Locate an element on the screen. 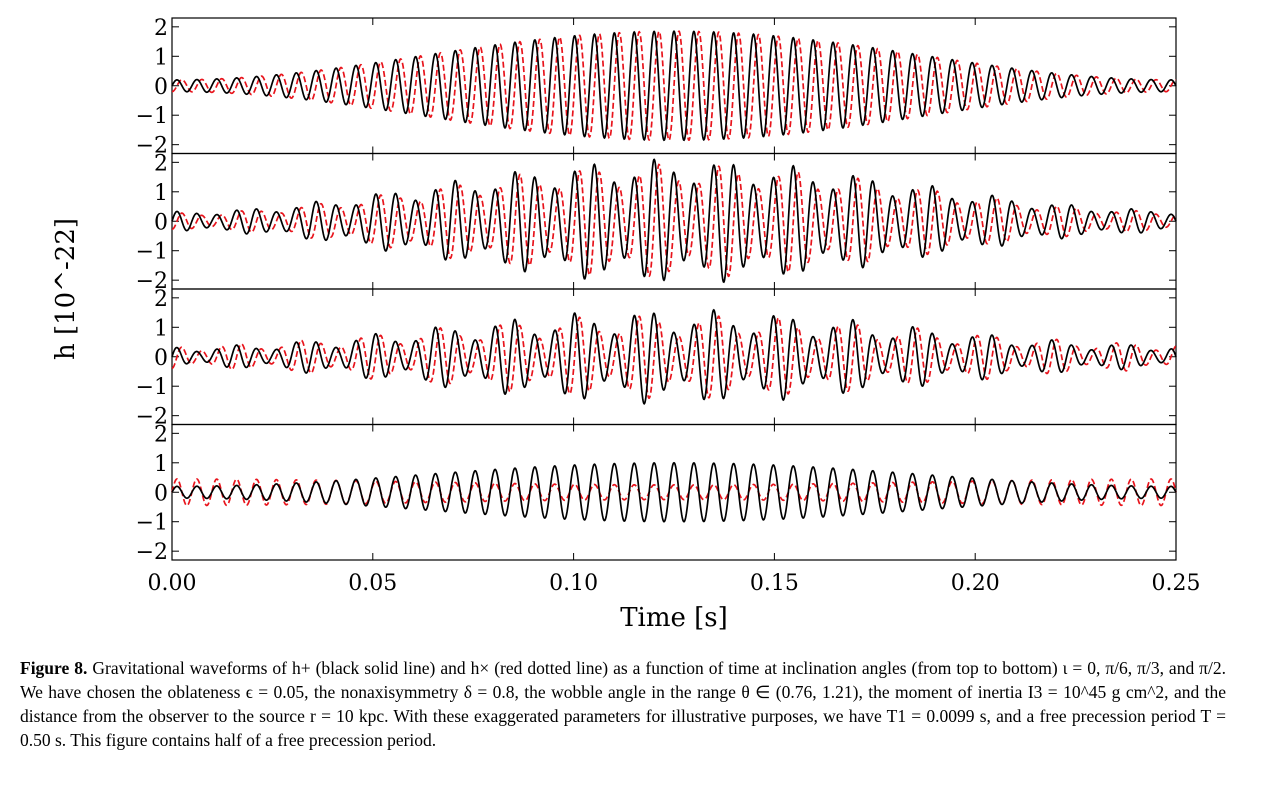  panel-frame is located at coordinates (674, 492).